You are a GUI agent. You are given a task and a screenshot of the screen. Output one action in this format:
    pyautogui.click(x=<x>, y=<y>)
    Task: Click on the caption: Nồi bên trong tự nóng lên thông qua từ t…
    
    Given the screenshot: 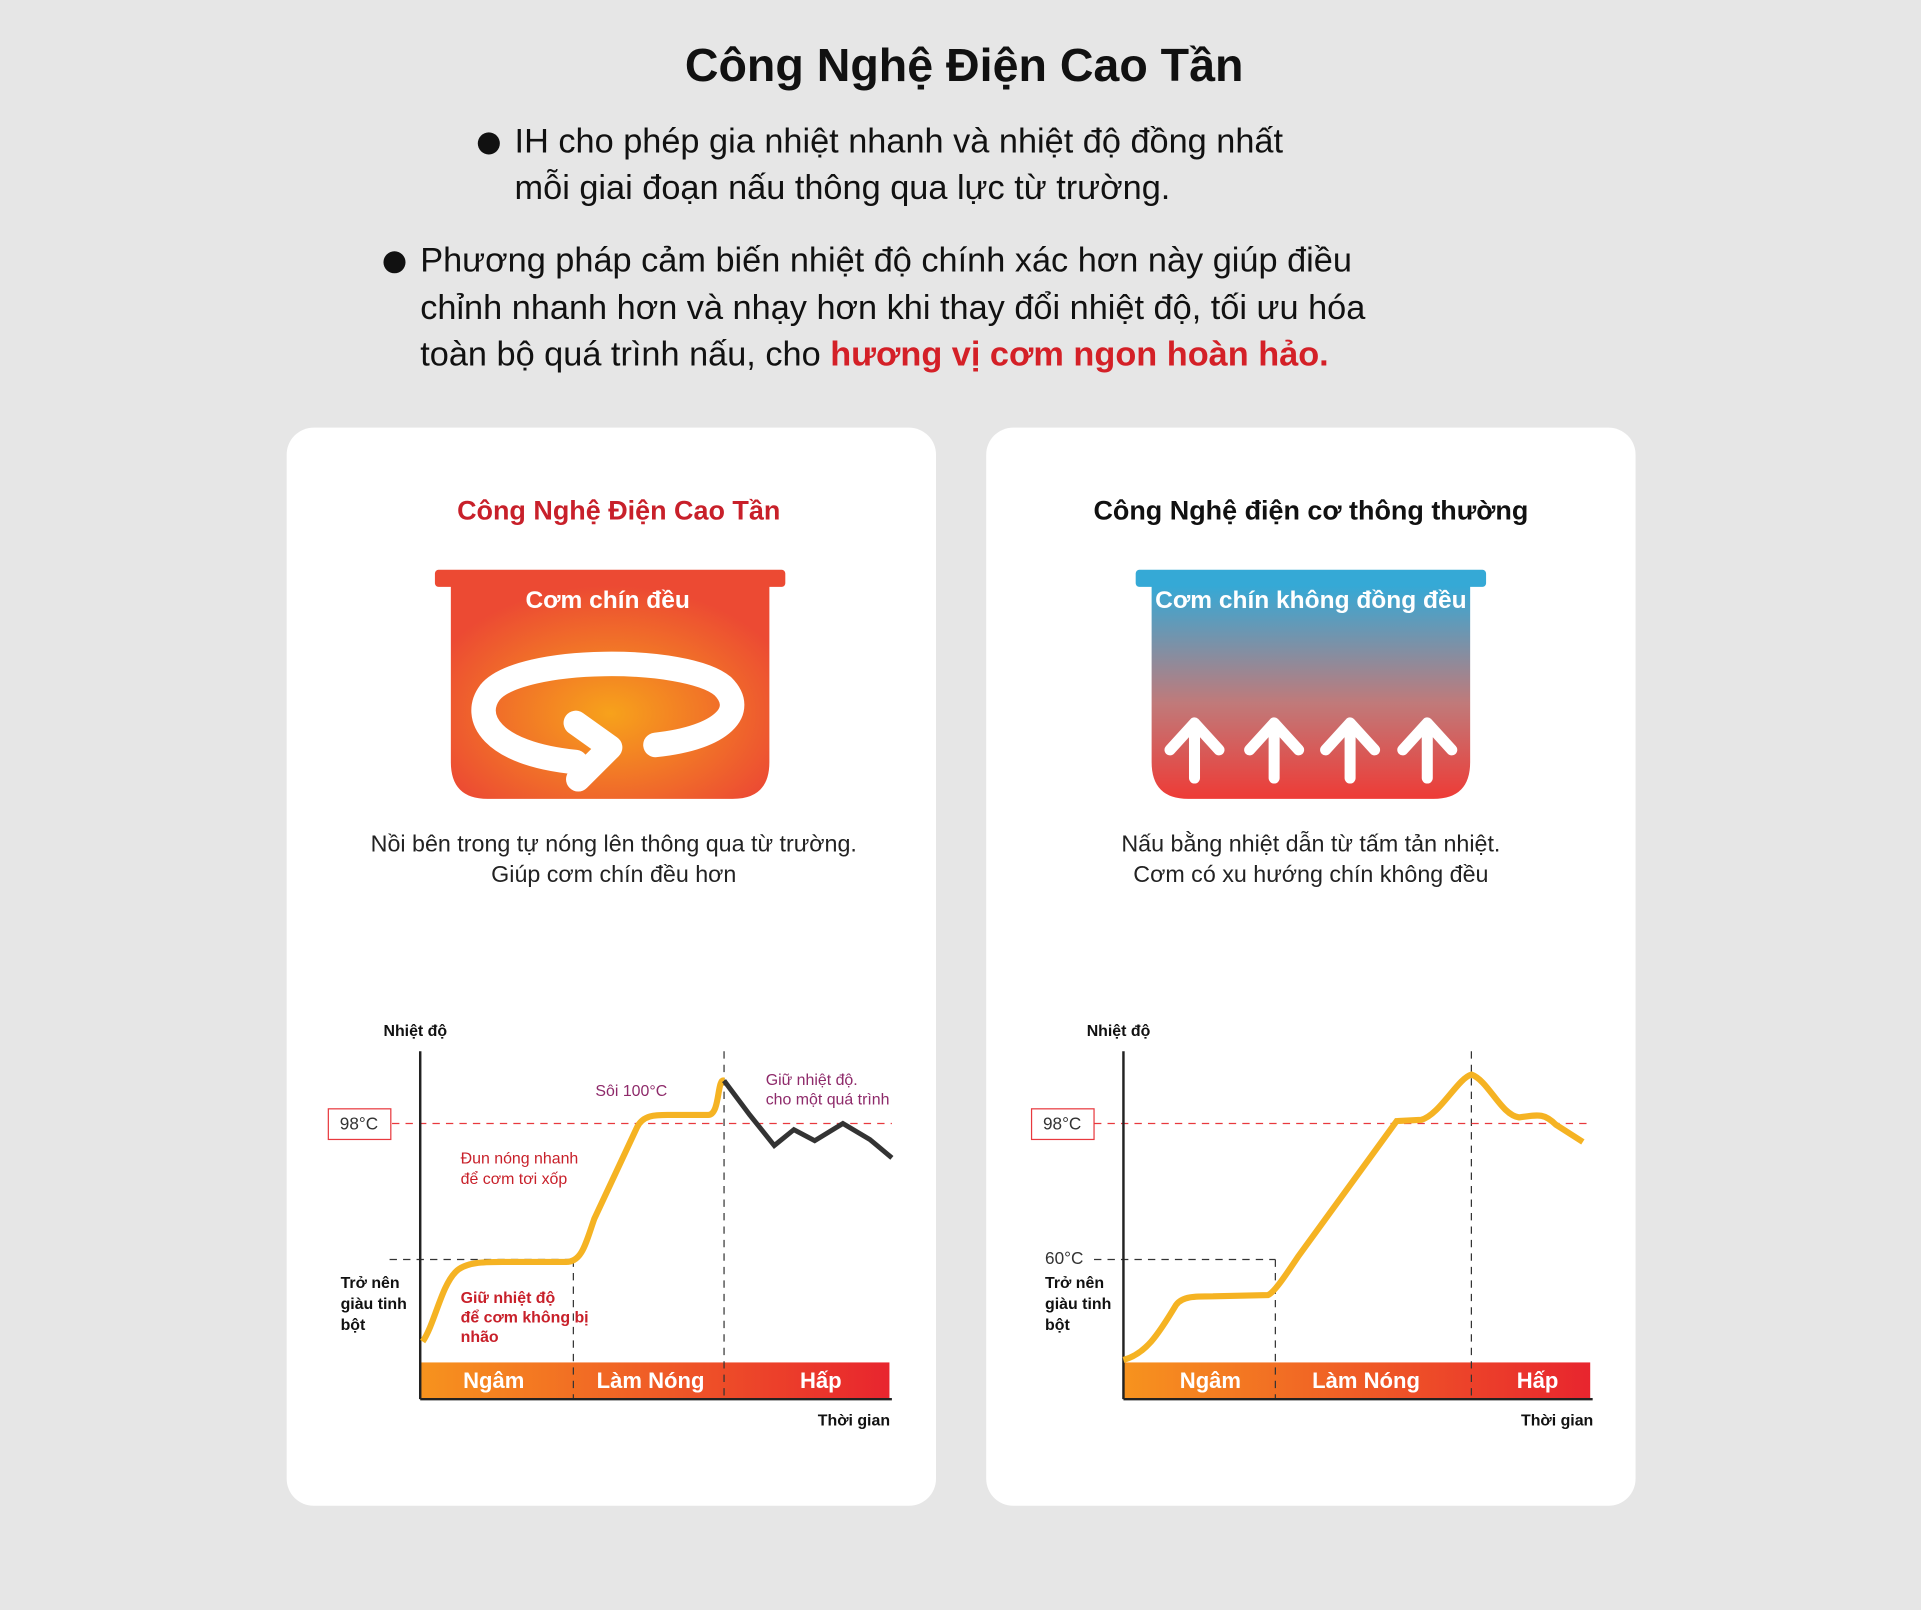 What is the action you would take?
    pyautogui.click(x=614, y=844)
    